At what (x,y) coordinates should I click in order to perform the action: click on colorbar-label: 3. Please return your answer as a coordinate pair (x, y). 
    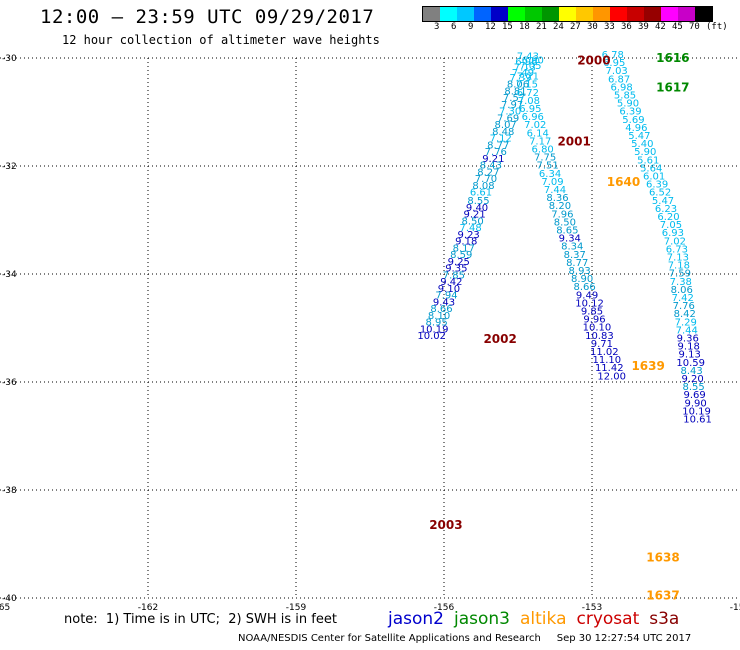
    Looking at the image, I should click on (437, 27).